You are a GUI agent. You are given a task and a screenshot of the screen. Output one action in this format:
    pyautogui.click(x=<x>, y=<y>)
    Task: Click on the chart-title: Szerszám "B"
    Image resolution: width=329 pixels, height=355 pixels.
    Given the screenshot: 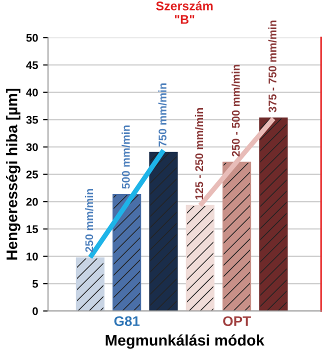 What is the action you would take?
    pyautogui.click(x=184, y=12)
    